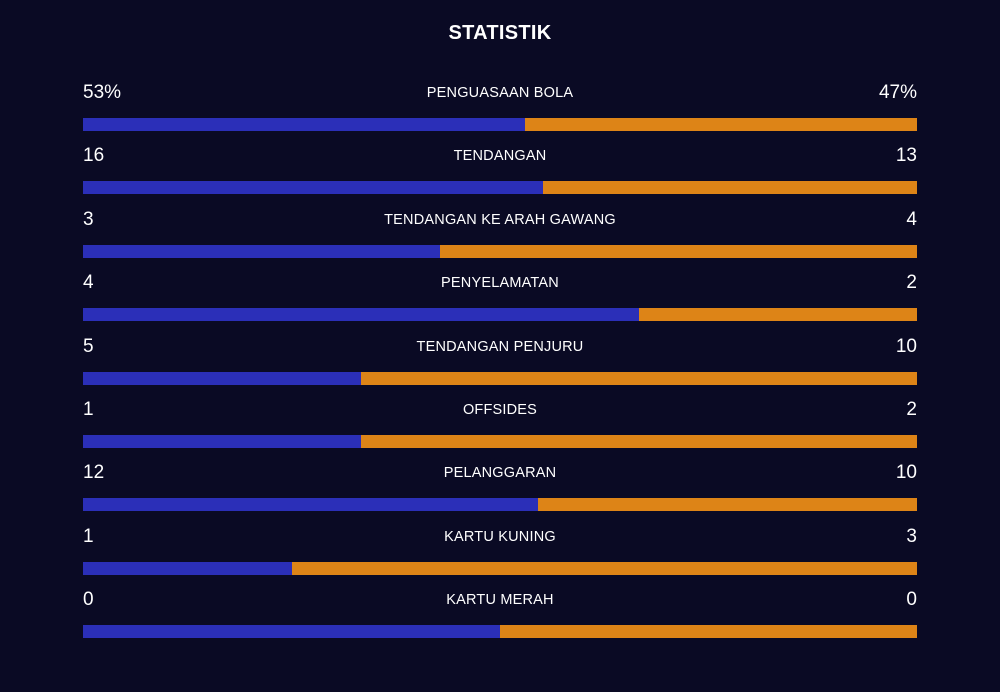  What do you see at coordinates (500, 409) in the screenshot?
I see `stat-label: OFFSIDES` at bounding box center [500, 409].